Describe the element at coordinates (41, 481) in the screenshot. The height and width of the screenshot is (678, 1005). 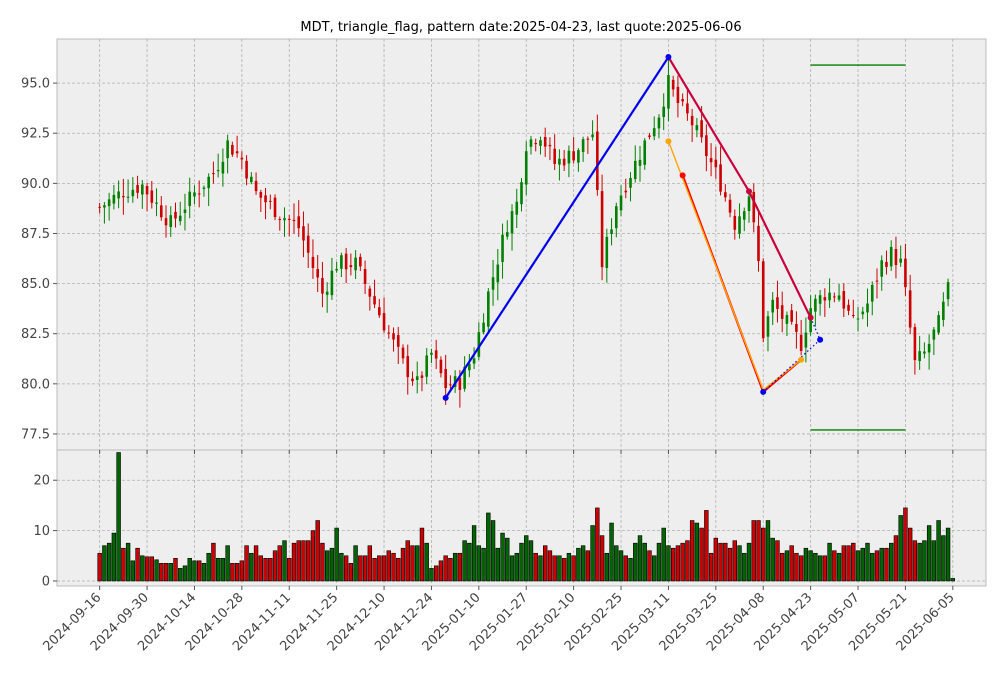
I see `volume-tick-label: 20` at that location.